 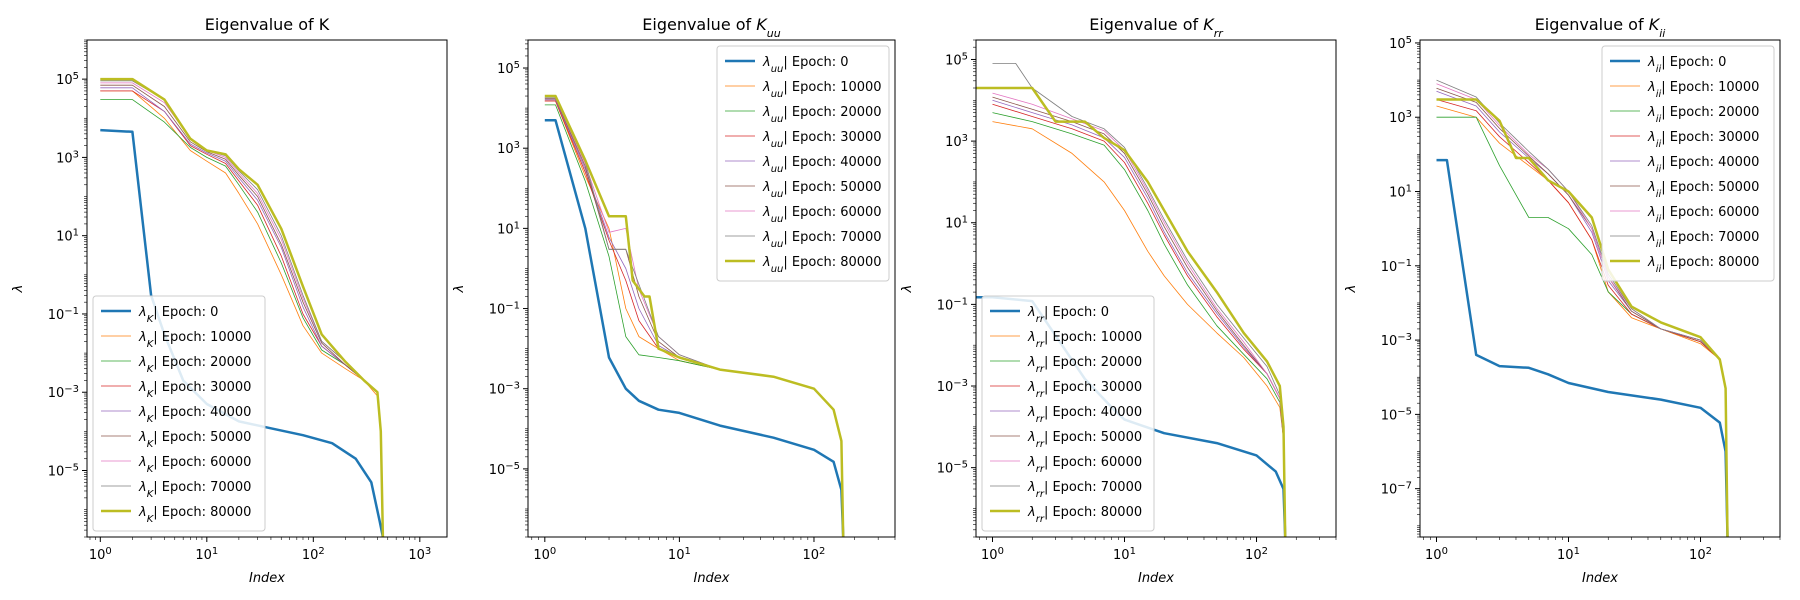 What do you see at coordinates (1084, 415) in the screenshot?
I see `legend-entry: λrr| Epoch: 40000` at bounding box center [1084, 415].